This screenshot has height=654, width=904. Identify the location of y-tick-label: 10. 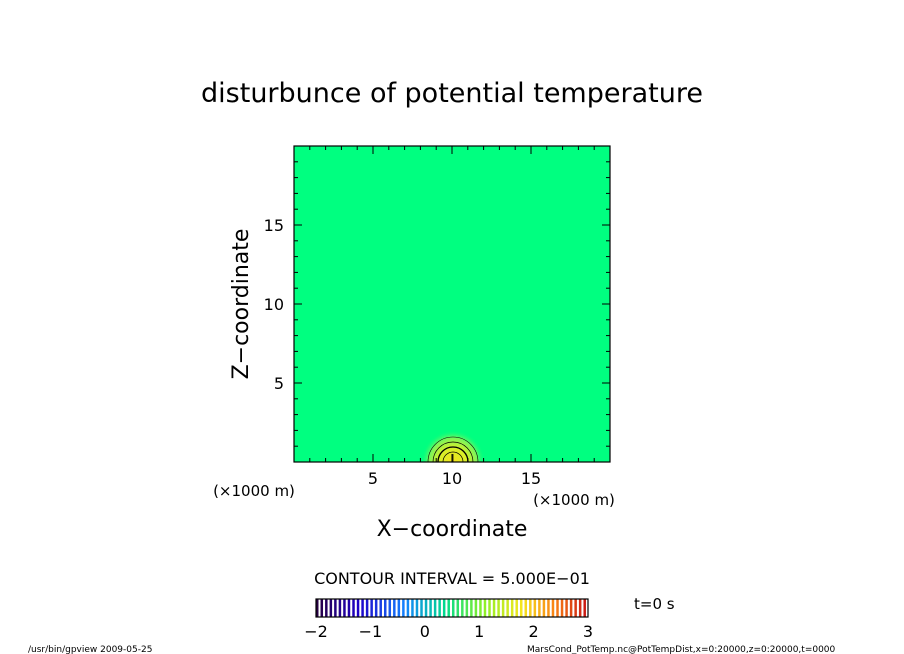
(274, 304).